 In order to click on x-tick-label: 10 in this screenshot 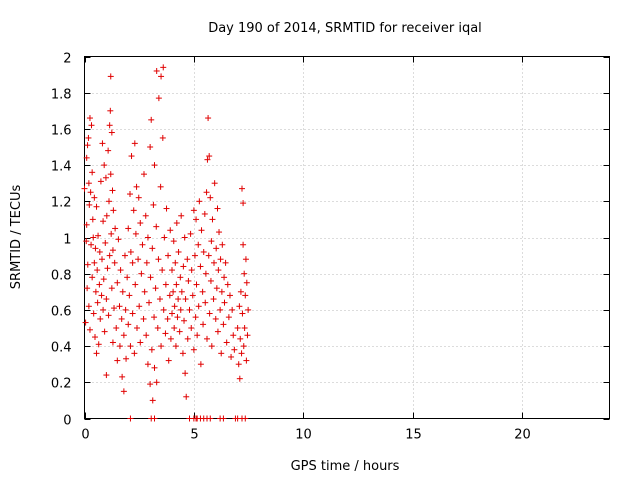, I will do `click(303, 435)`.